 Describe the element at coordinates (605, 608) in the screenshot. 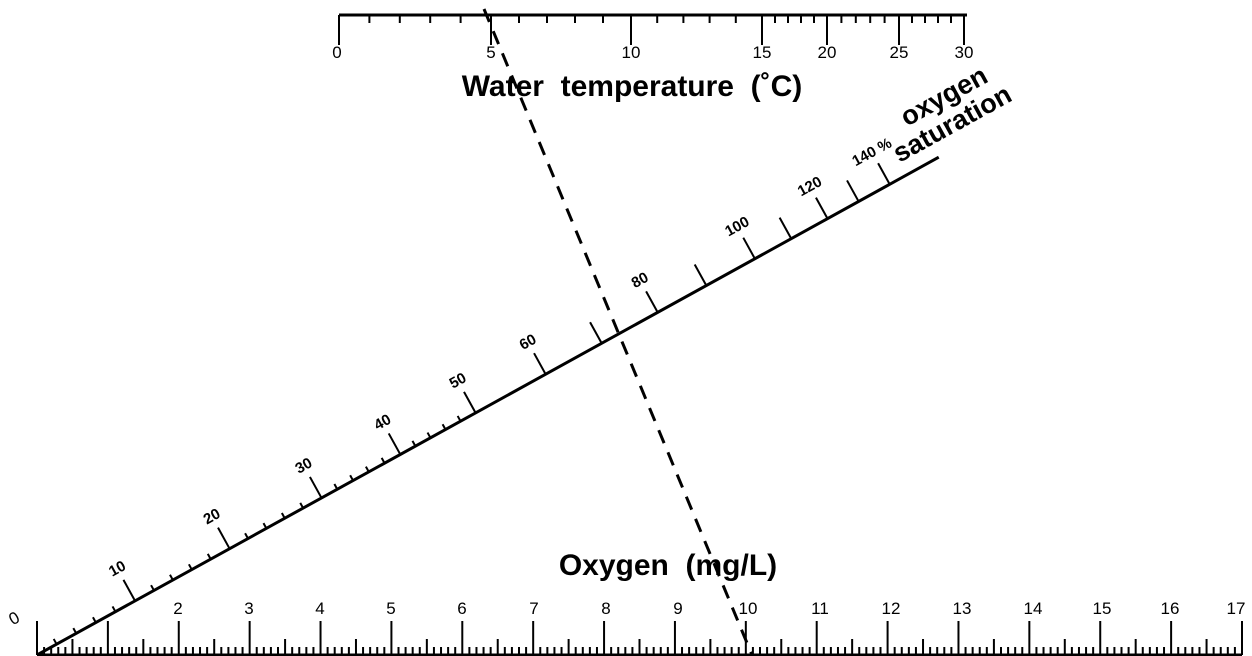

I see `oxygen-tick-label-8: 8` at that location.